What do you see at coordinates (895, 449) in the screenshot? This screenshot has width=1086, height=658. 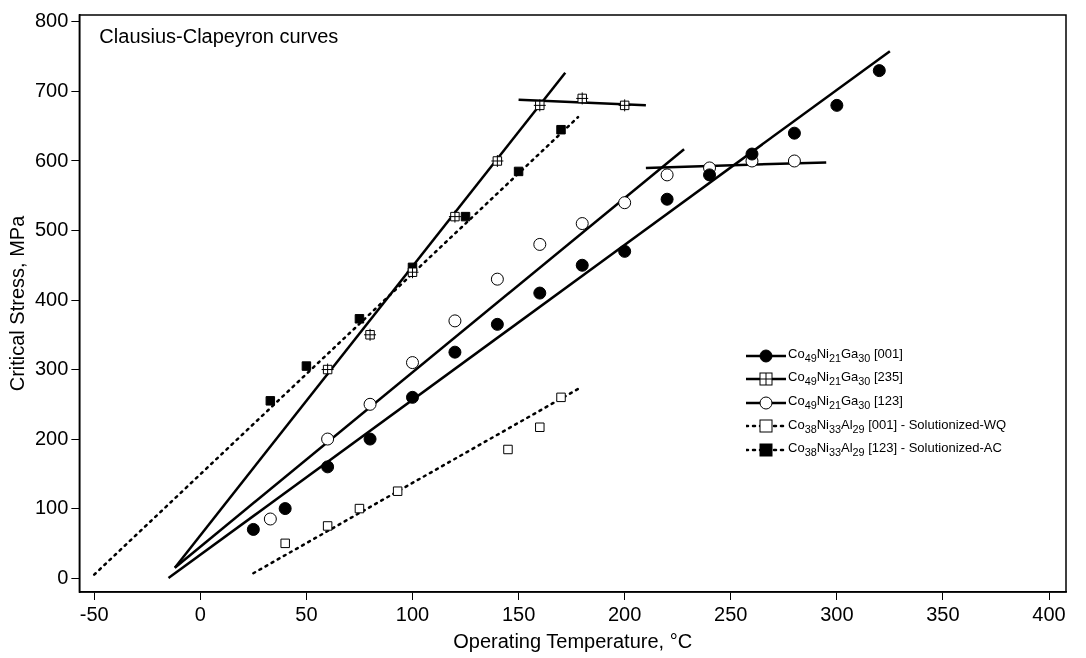 I see `legend-label: Co$_{38}$Ni$_{33}$Al$_{29}$ [123] - Solutionized-AC` at bounding box center [895, 449].